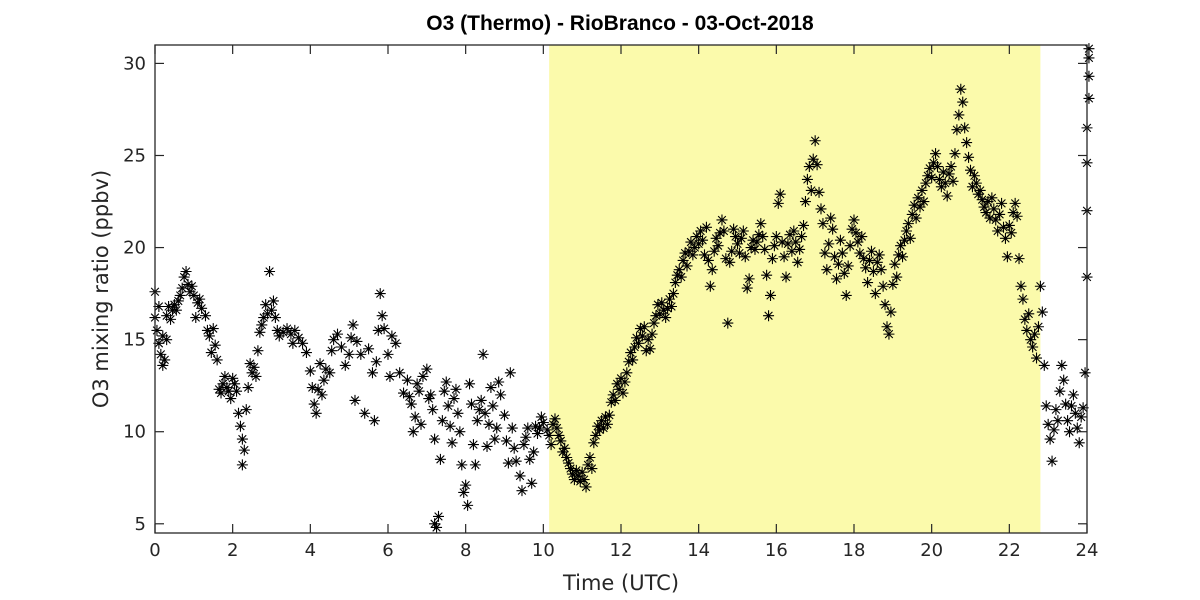 The image size is (1200, 600). I want to click on x-tick-label: 20, so click(931, 550).